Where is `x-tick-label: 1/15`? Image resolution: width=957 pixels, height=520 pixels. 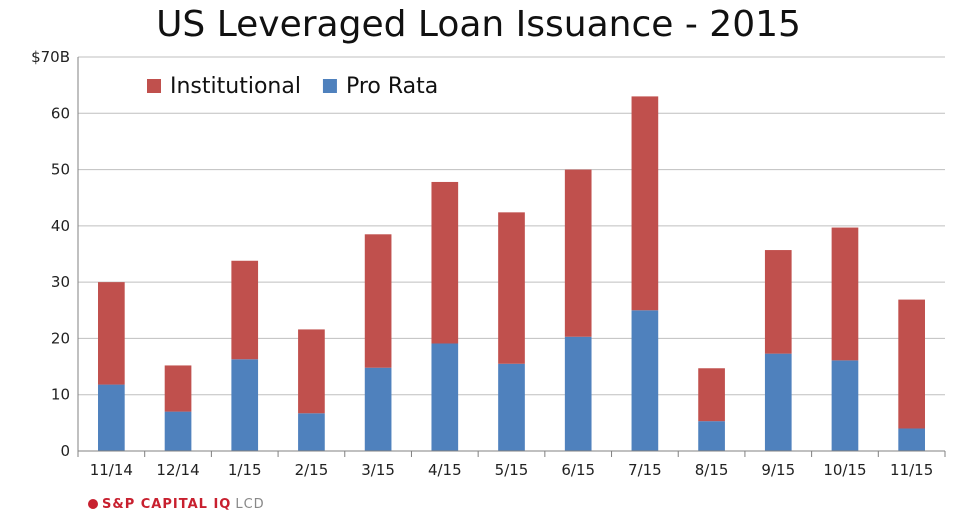 x-tick-label: 1/15 is located at coordinates (245, 470).